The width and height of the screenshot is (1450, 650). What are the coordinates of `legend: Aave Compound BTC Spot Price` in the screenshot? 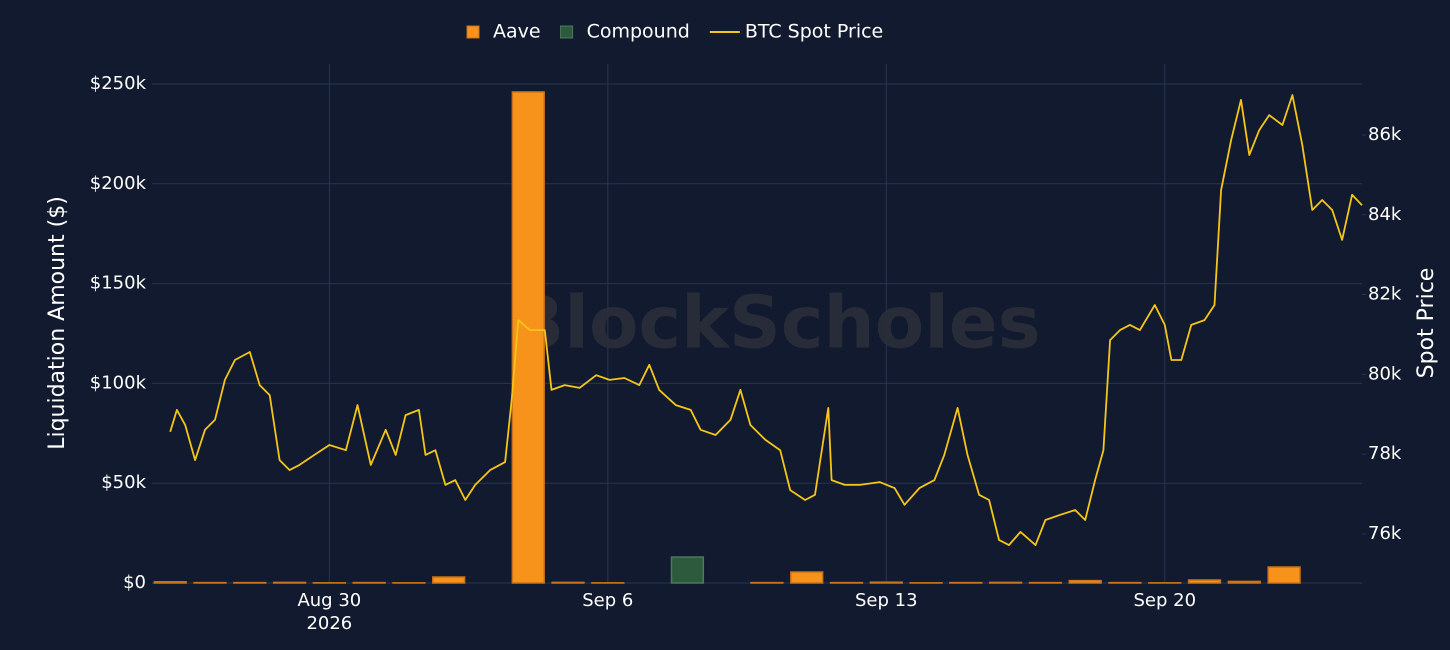 It's located at (674, 32).